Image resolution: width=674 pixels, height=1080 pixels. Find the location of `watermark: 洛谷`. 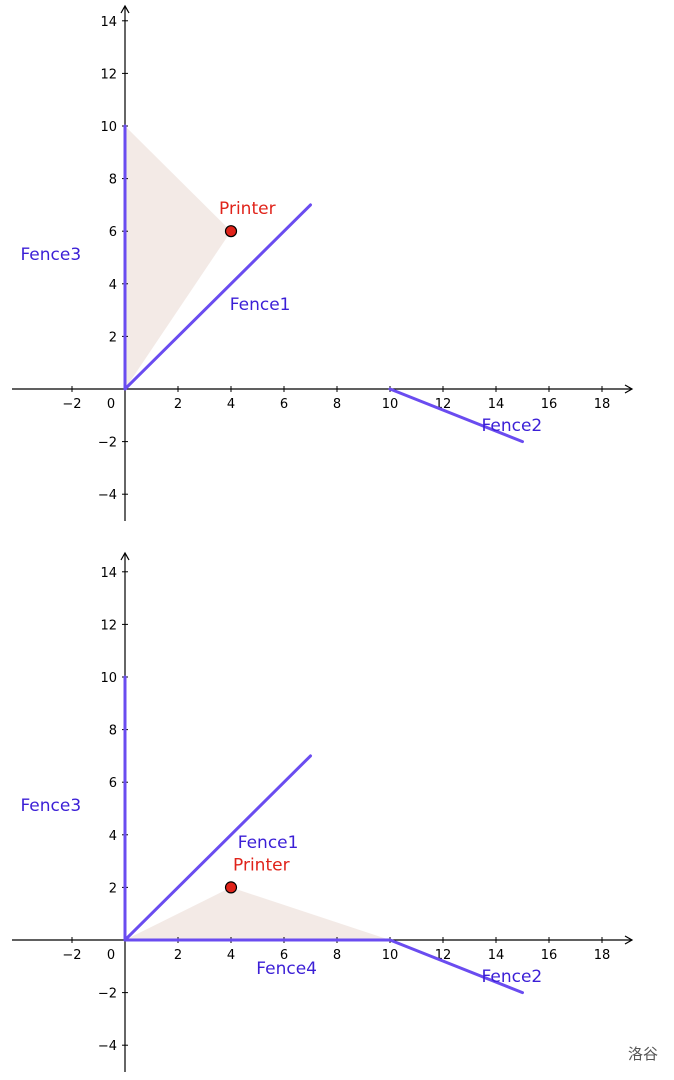

watermark: 洛谷 is located at coordinates (642, 1054).